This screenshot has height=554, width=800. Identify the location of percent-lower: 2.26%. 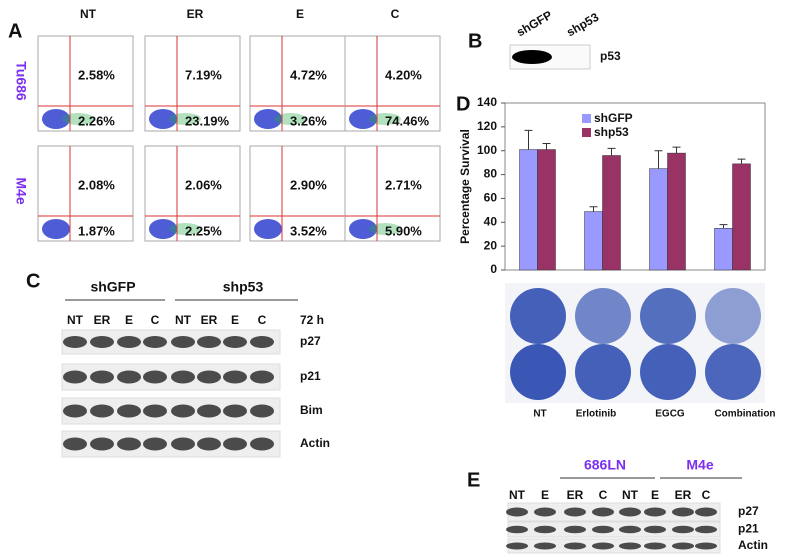
(96, 120).